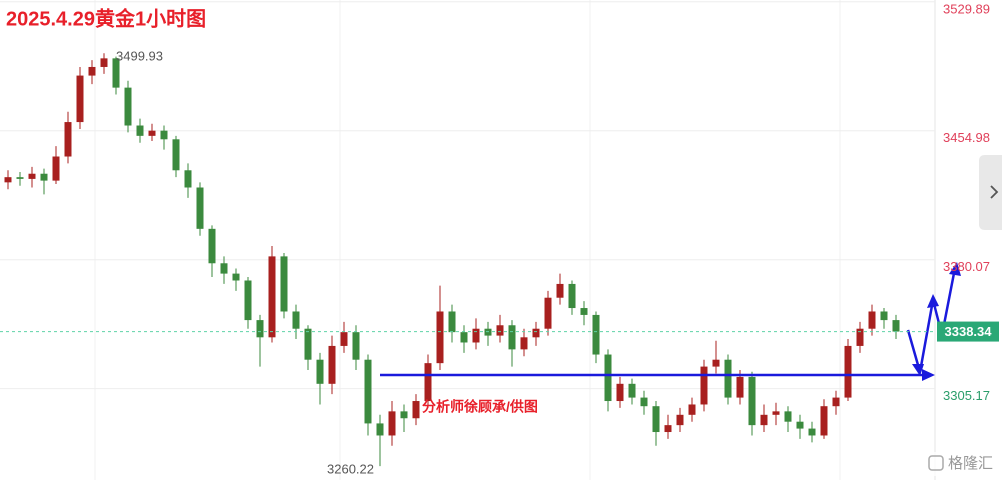 The width and height of the screenshot is (1002, 480). I want to click on analysis-drawing, so click(670, 321).